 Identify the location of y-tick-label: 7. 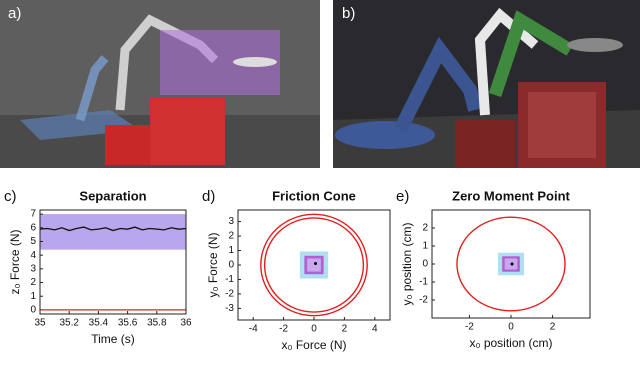
(33, 214).